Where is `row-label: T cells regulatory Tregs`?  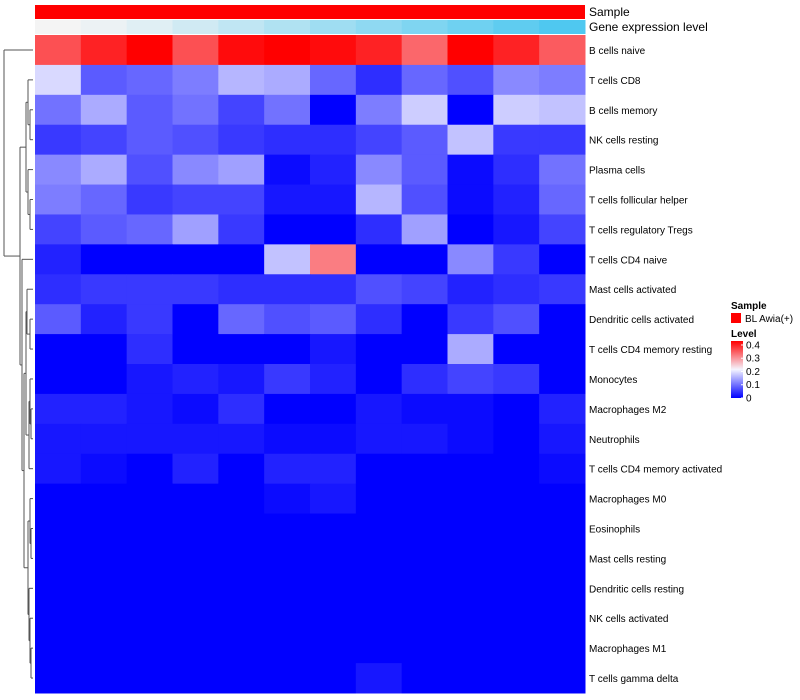 row-label: T cells regulatory Tregs is located at coordinates (641, 230).